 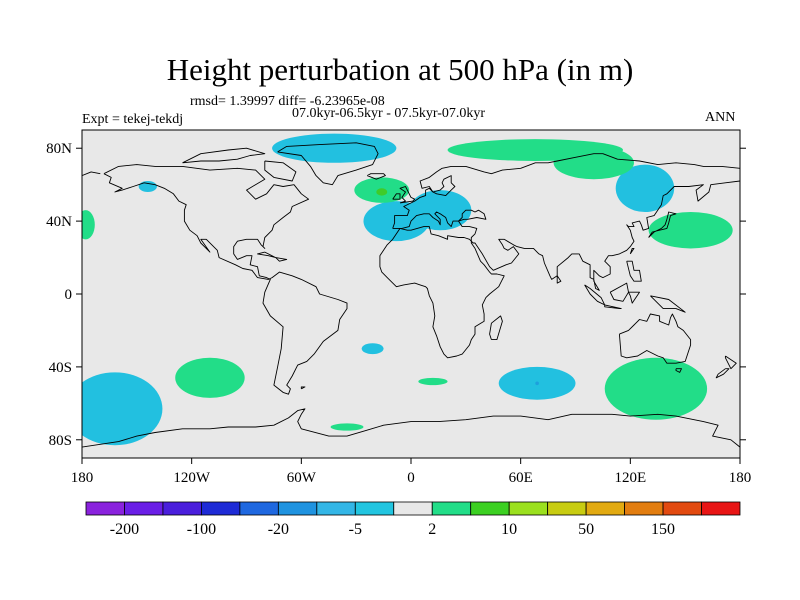 What do you see at coordinates (302, 478) in the screenshot?
I see `lon-tick-label: 60W` at bounding box center [302, 478].